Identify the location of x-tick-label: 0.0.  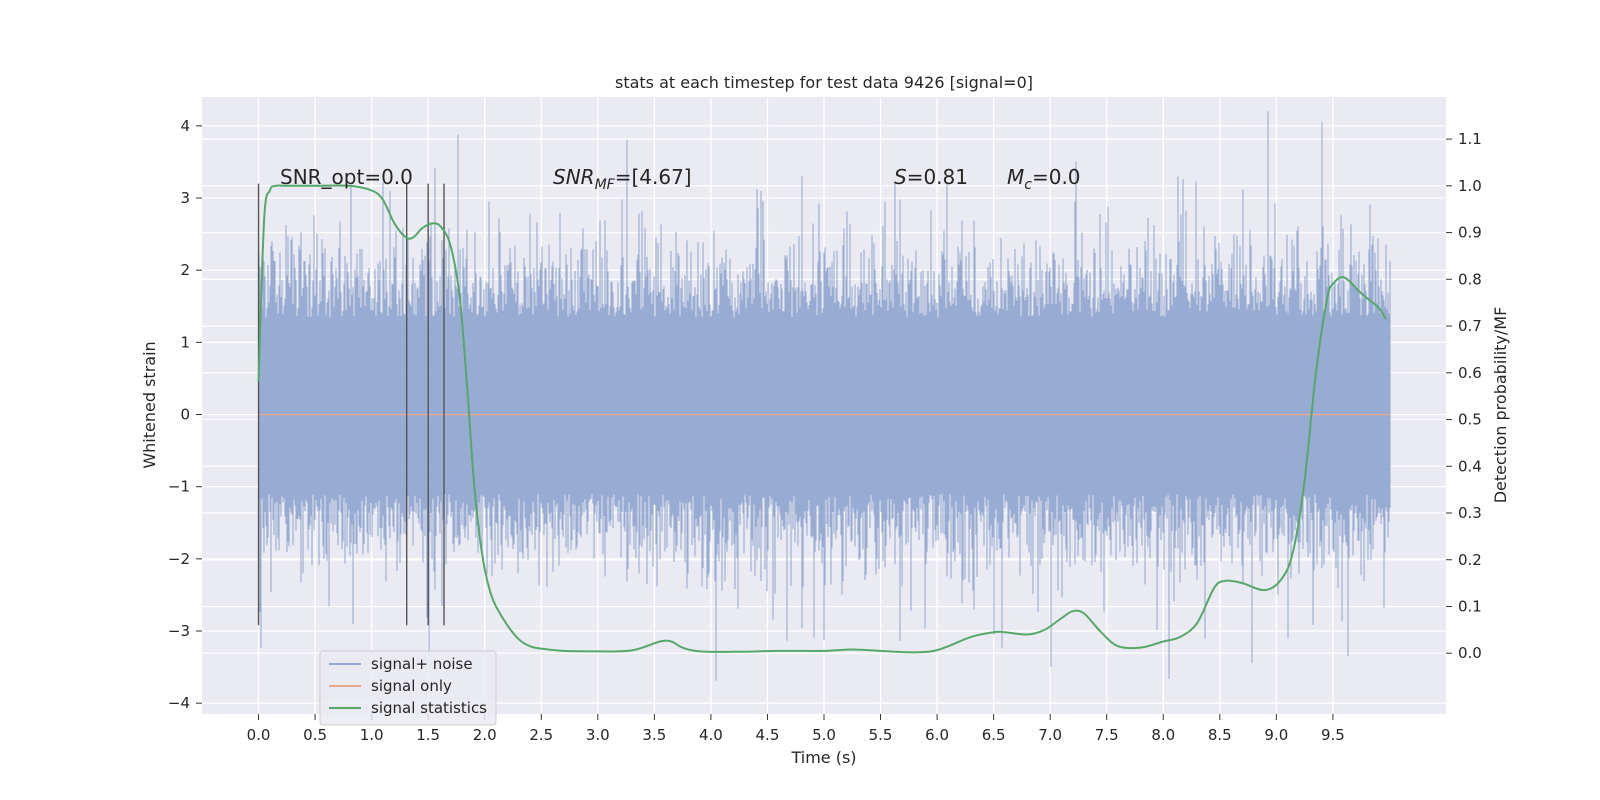
(259, 735).